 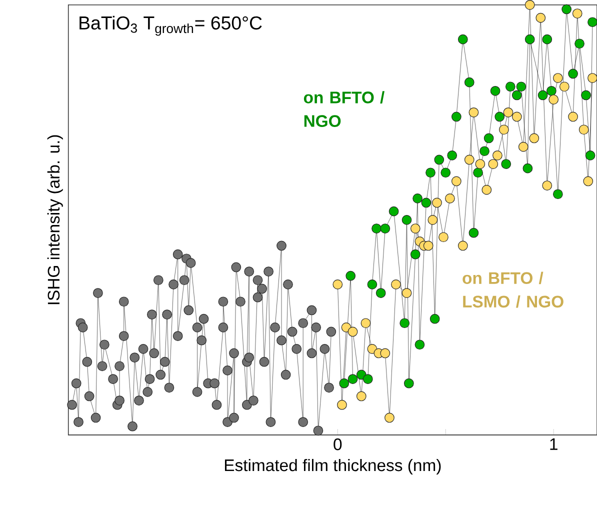 I want to click on y-axis-title: ISHG intensity (arb. u.), so click(x=55, y=219).